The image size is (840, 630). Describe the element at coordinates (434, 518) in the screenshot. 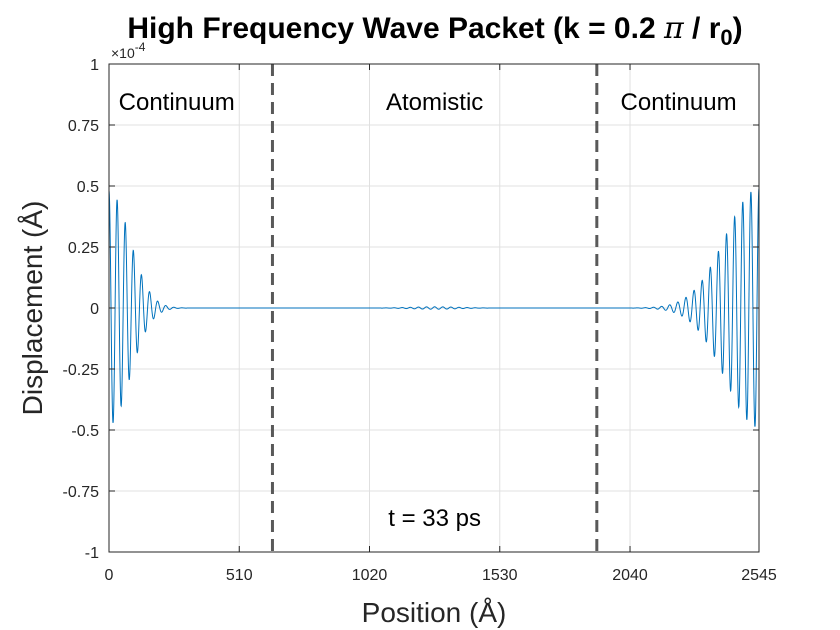

I see `time-annotation: t = 33 ps` at that location.